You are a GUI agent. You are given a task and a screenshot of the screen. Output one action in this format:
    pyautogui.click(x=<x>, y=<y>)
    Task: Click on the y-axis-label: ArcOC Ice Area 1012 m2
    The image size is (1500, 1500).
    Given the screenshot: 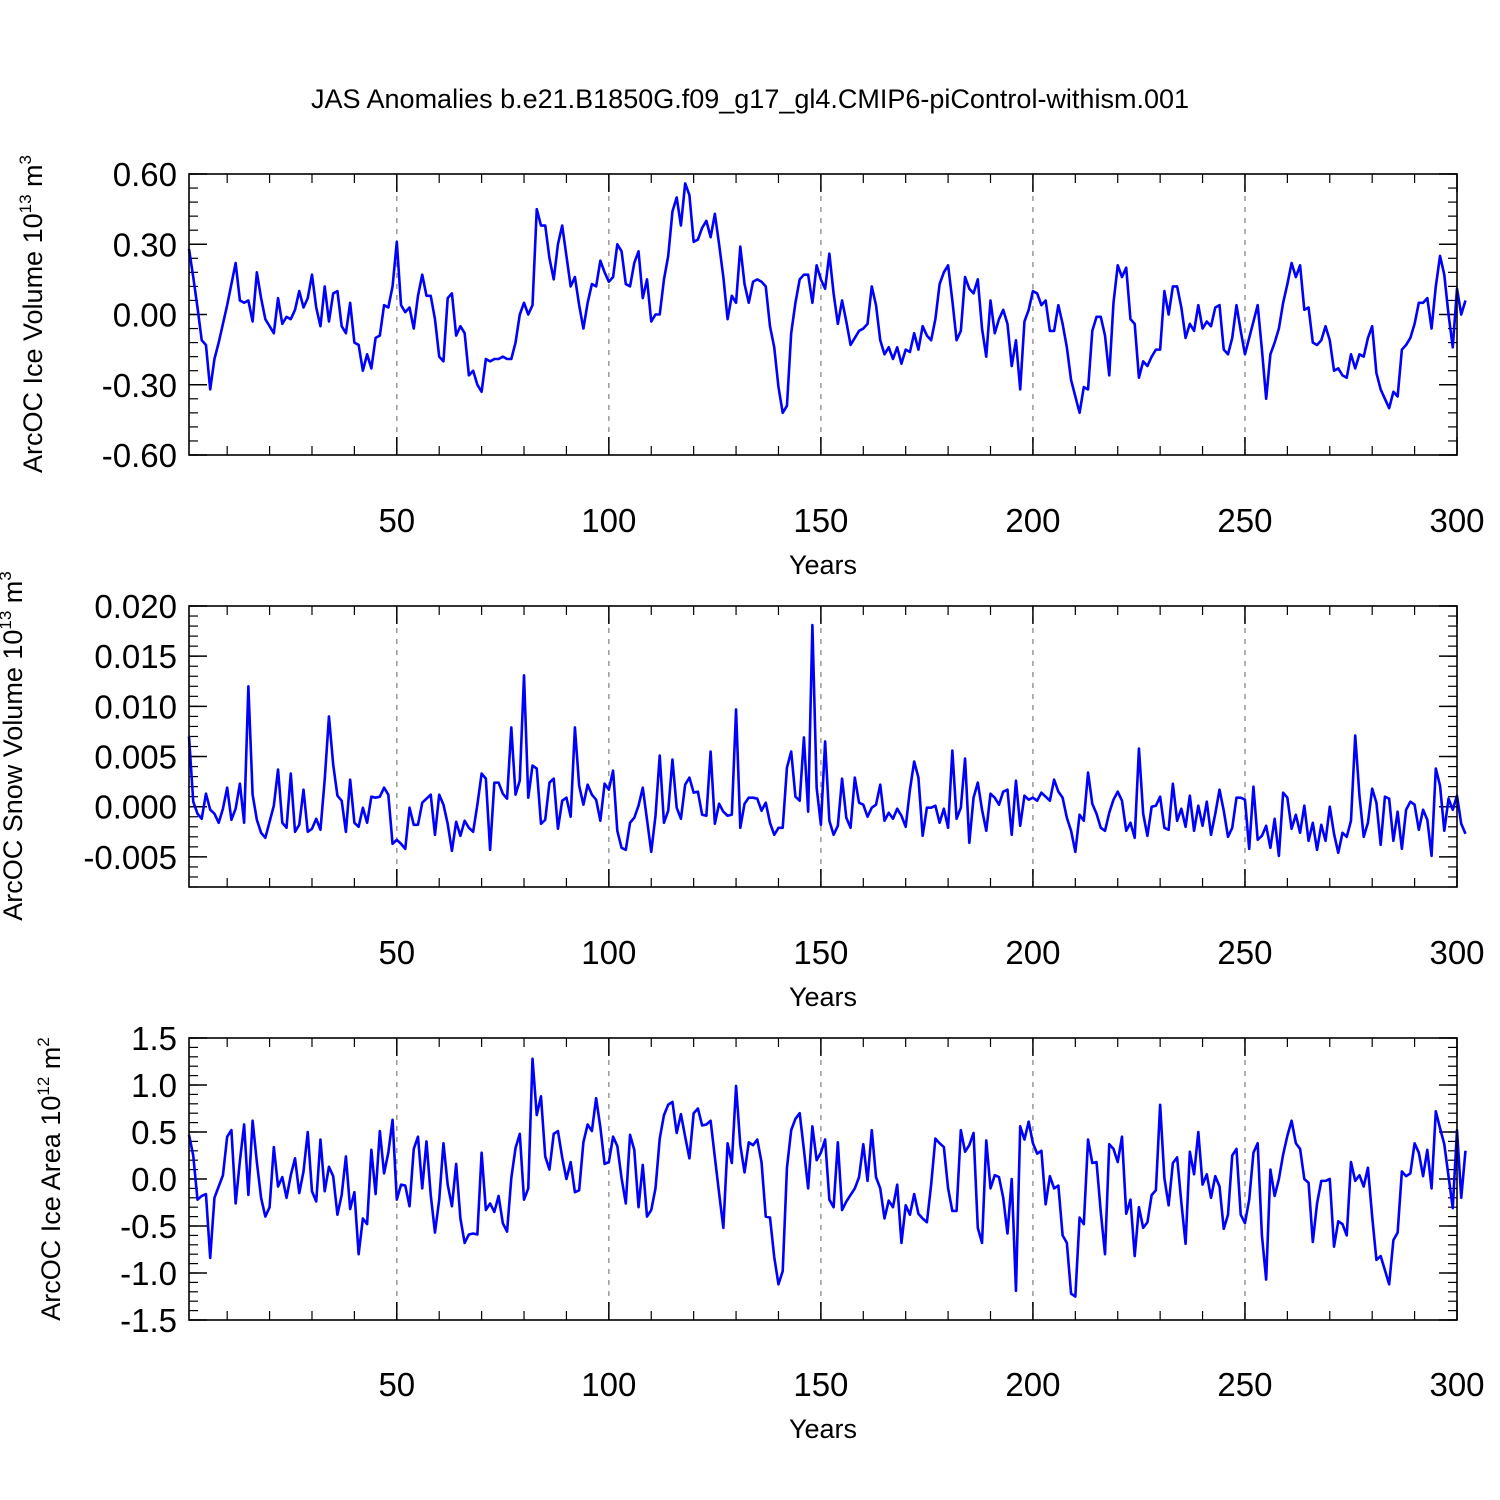 What is the action you would take?
    pyautogui.click(x=50, y=1179)
    